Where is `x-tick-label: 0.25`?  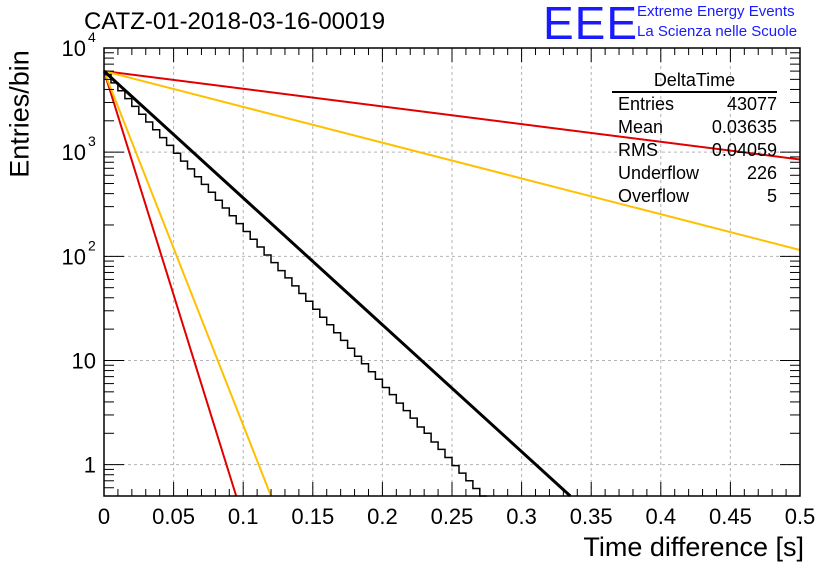 x-tick-label: 0.25 is located at coordinates (452, 516).